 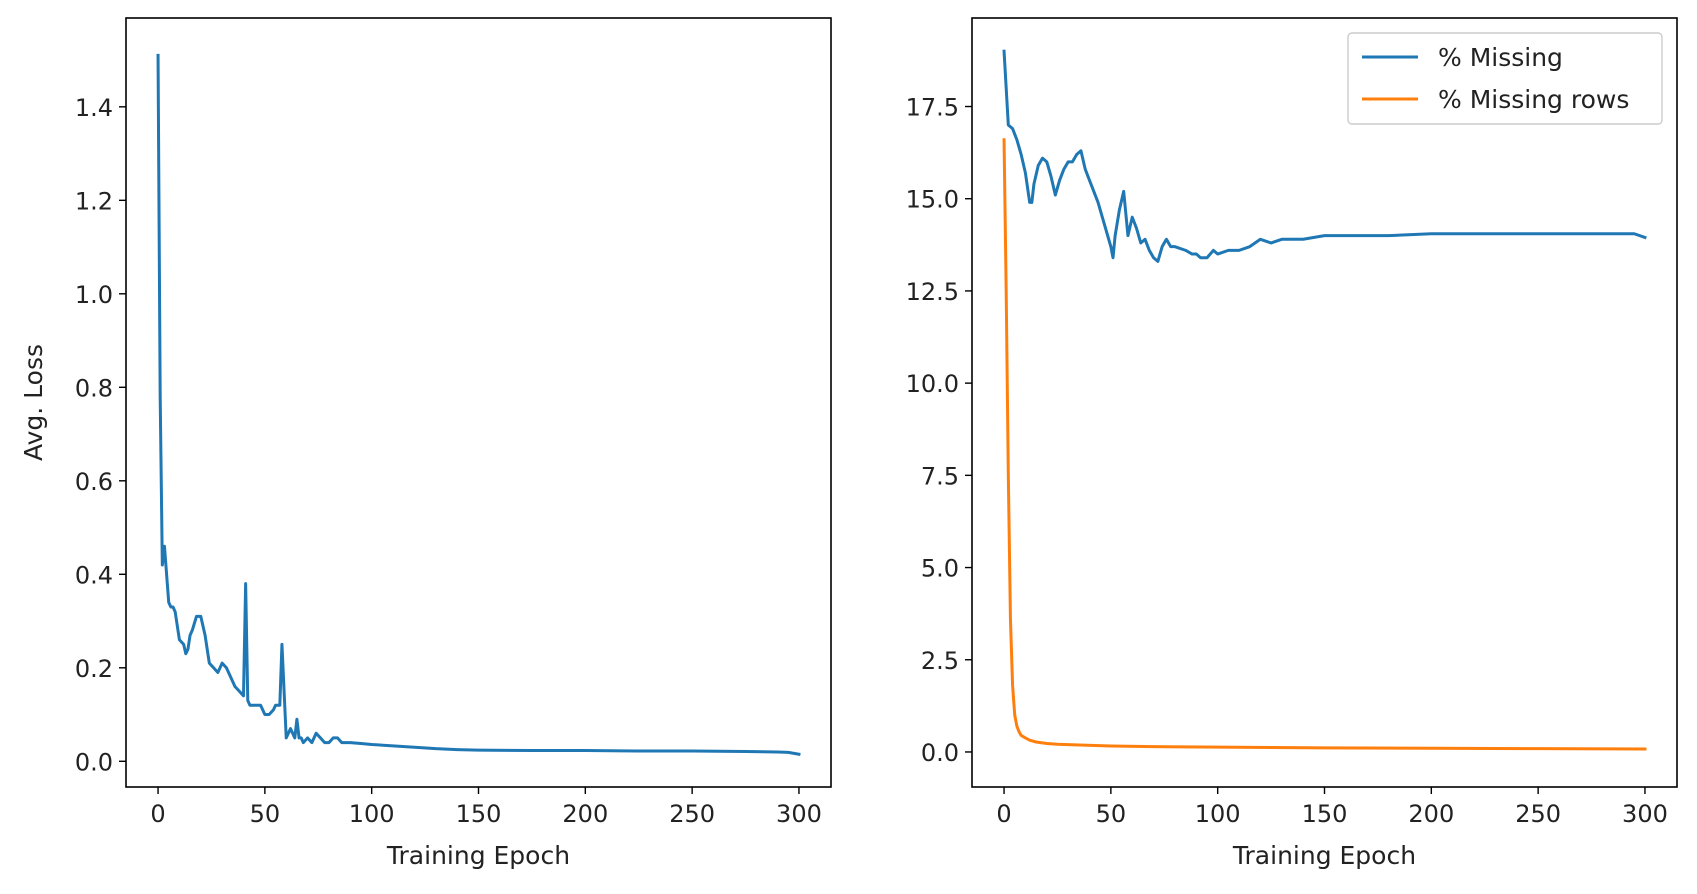 I want to click on loss-chart-x-axis-label: Training Epoch, so click(x=478, y=855).